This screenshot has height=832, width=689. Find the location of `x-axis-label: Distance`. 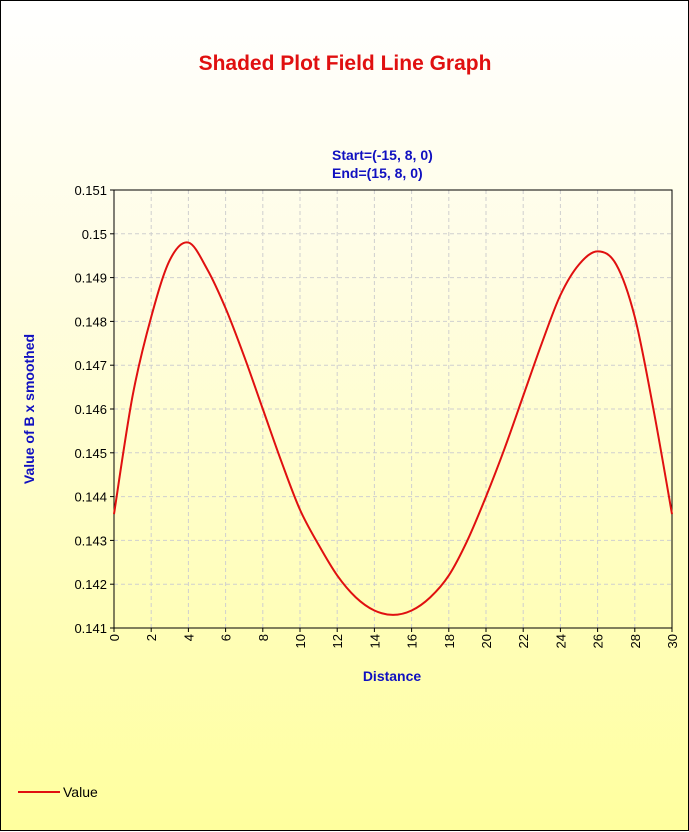

x-axis-label: Distance is located at coordinates (392, 676).